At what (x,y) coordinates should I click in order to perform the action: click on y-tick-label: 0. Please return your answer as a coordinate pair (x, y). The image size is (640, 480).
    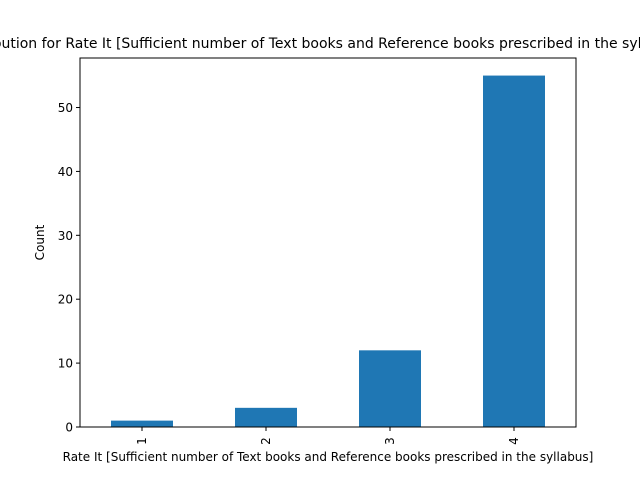
    Looking at the image, I should click on (69, 428).